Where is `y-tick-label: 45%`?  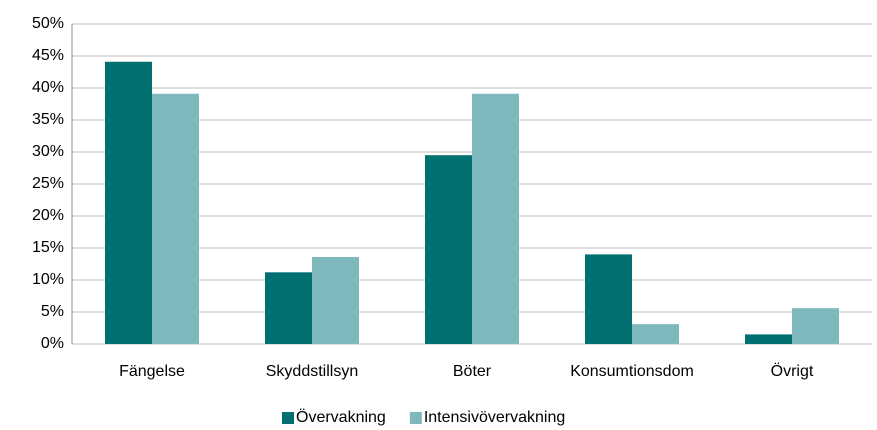 y-tick-label: 45% is located at coordinates (48, 55).